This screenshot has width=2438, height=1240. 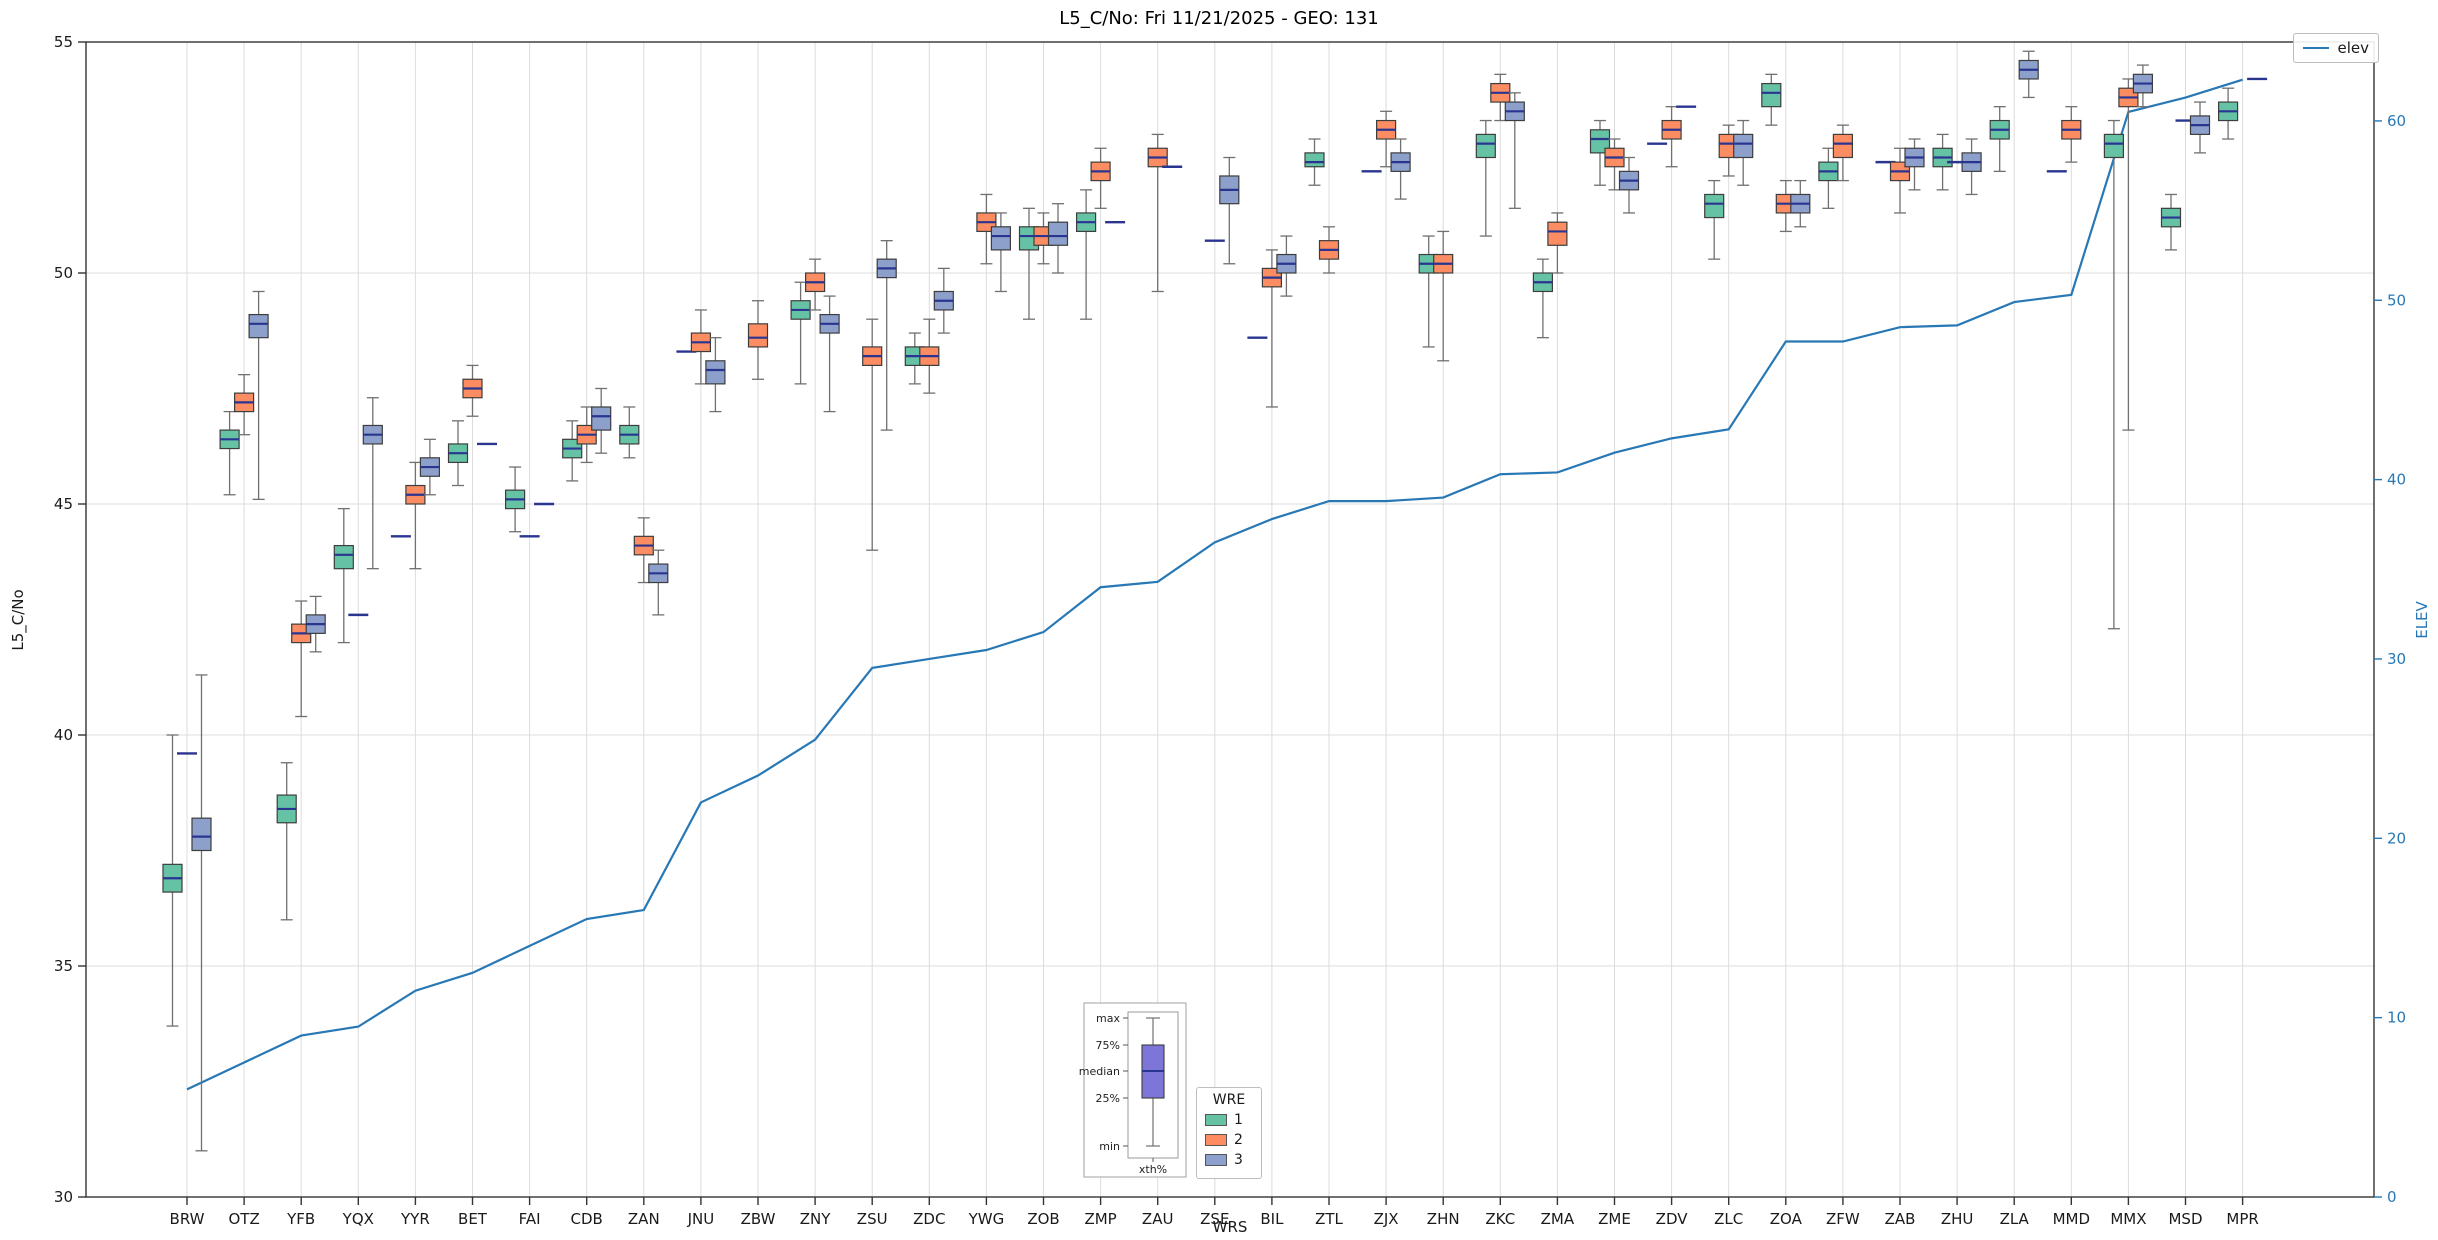 What do you see at coordinates (63, 966) in the screenshot?
I see `y-tick-label: 35` at bounding box center [63, 966].